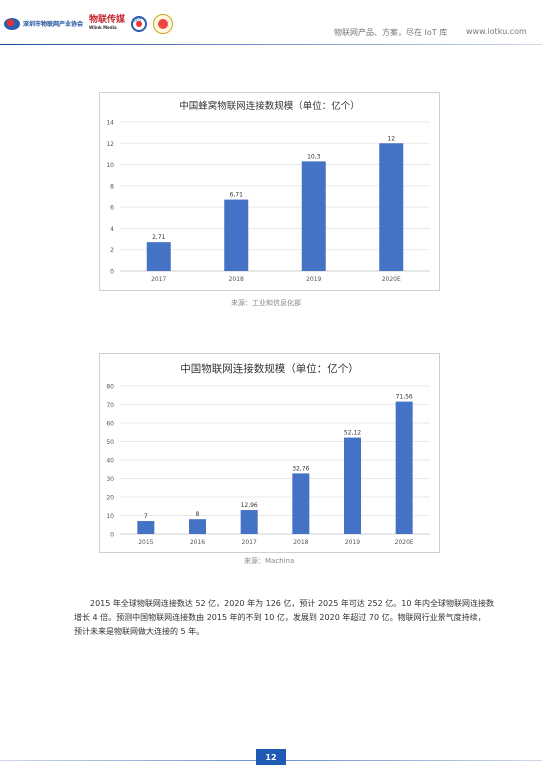 The width and height of the screenshot is (542, 775). I want to click on y-tick-label: 80, so click(110, 387).